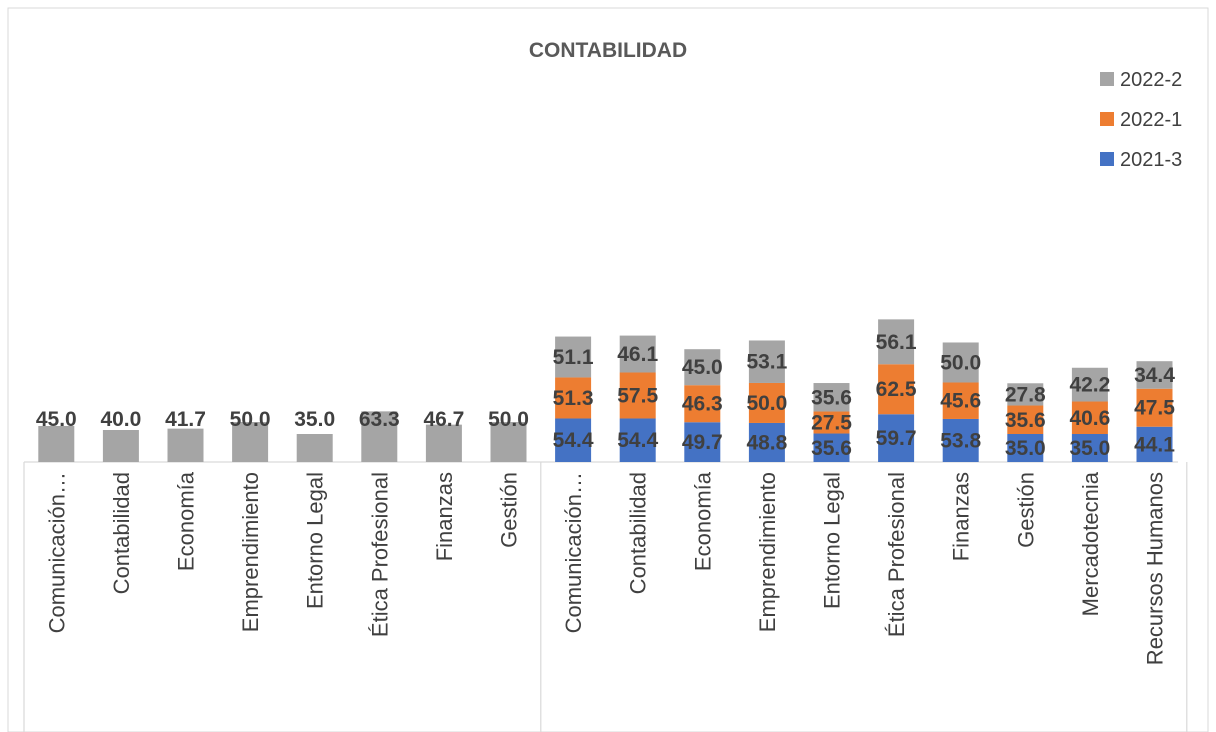 This screenshot has height=732, width=1216. What do you see at coordinates (1151, 80) in the screenshot?
I see `legend-label: 2022-2` at bounding box center [1151, 80].